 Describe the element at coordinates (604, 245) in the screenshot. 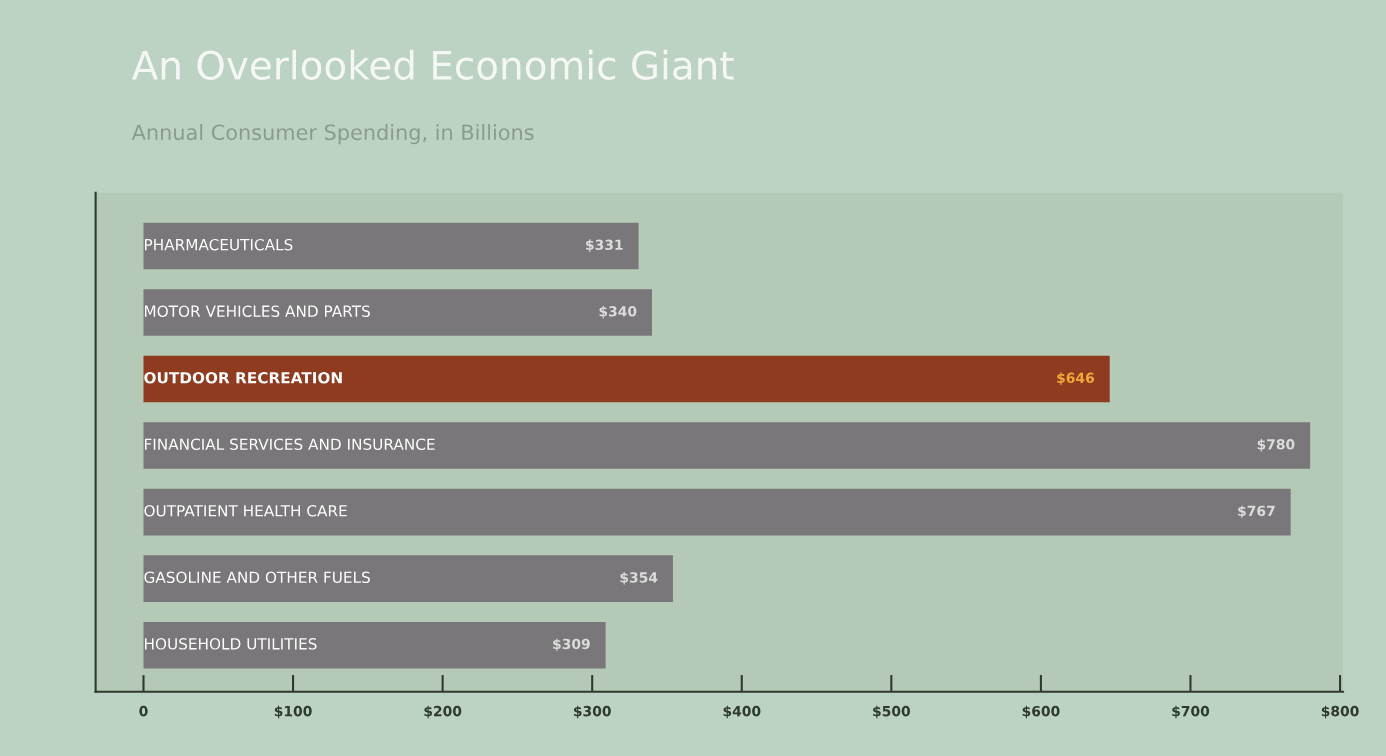

I see `data-label: $331` at that location.